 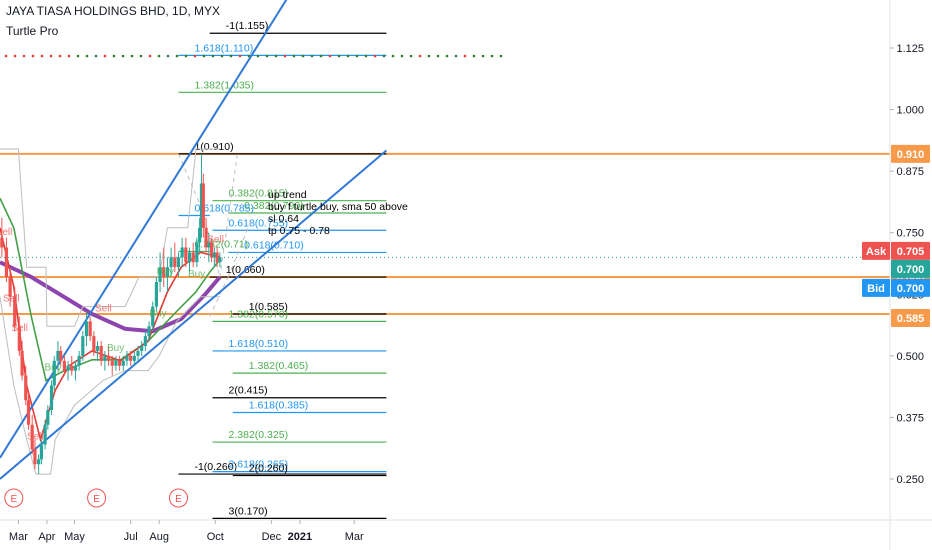 What do you see at coordinates (224, 208) in the screenshot?
I see `fib-level-label: 0.618(0.785)` at bounding box center [224, 208].